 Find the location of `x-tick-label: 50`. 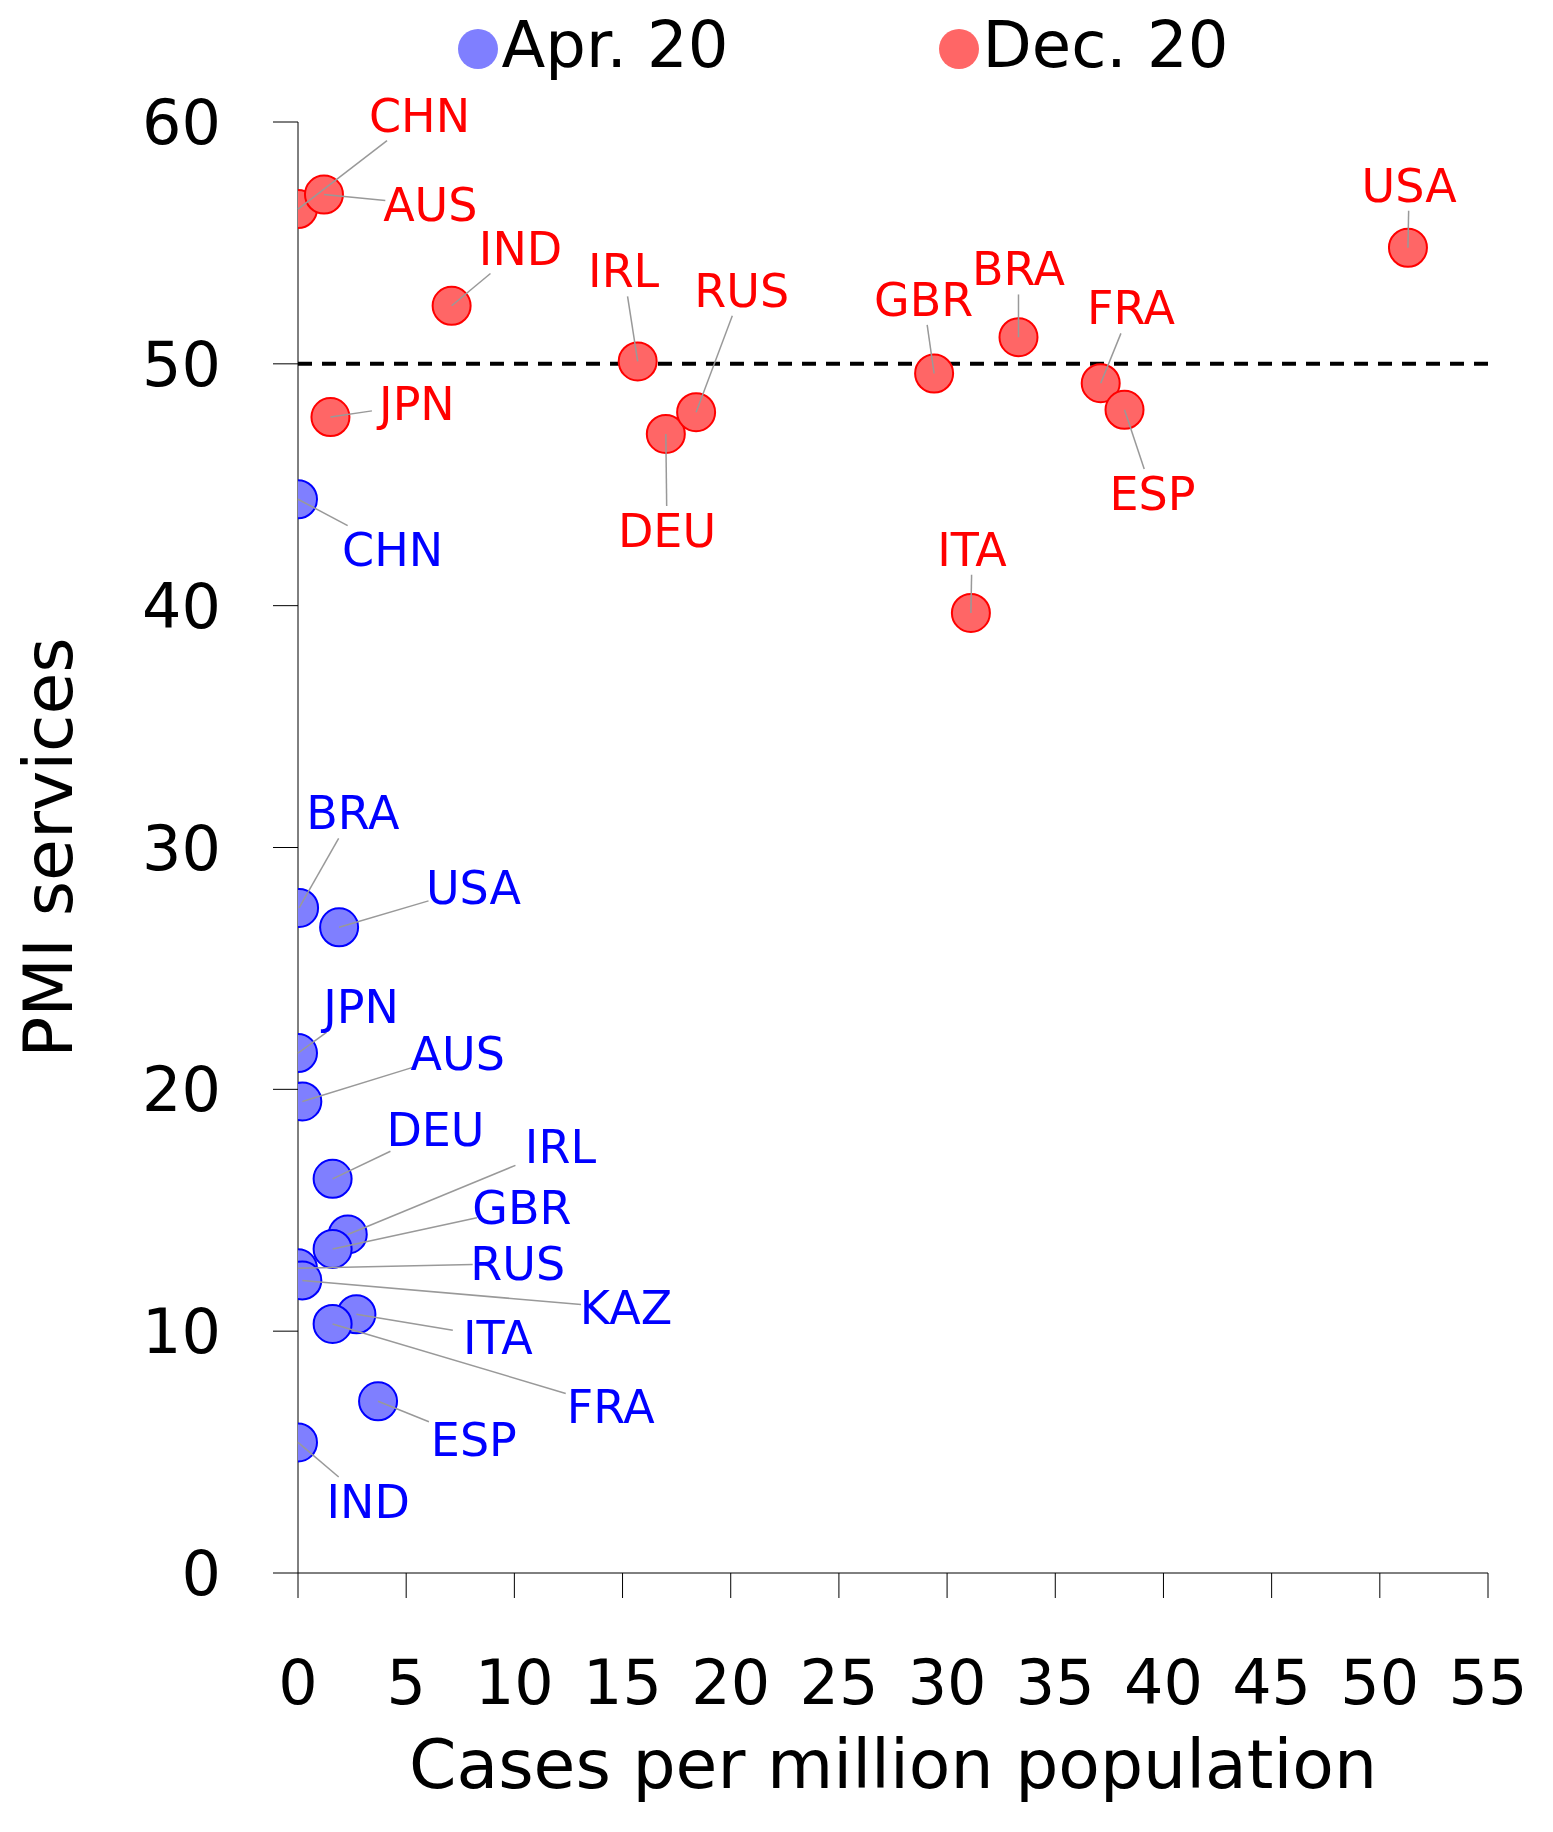

x-tick-label: 50 is located at coordinates (1380, 1683).